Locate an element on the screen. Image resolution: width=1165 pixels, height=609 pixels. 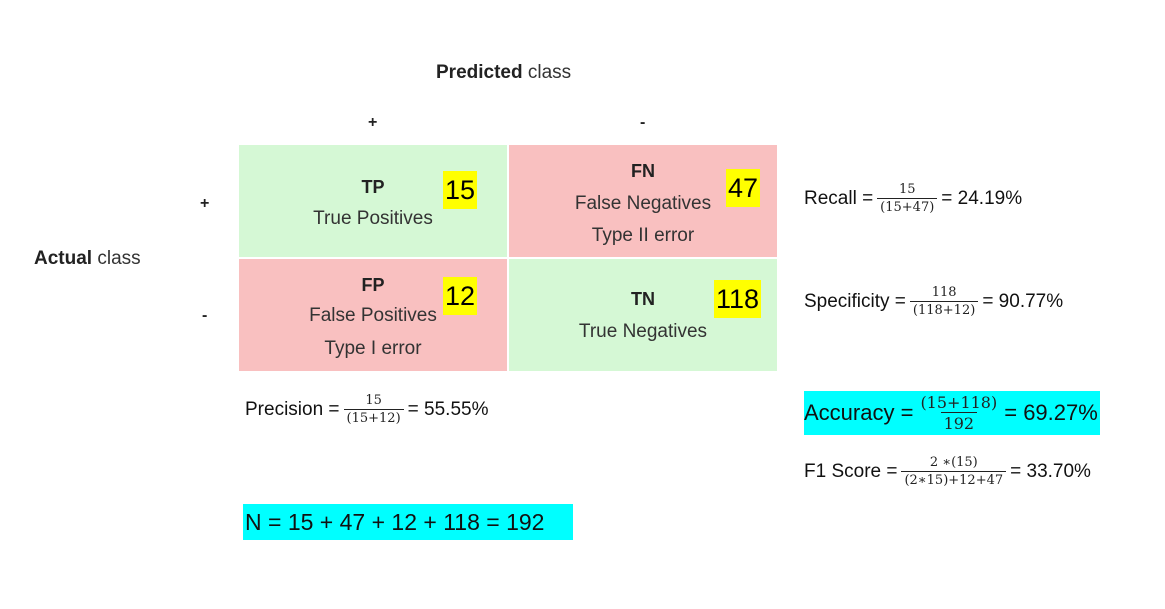
tp-abbr: TP is located at coordinates (373, 187).